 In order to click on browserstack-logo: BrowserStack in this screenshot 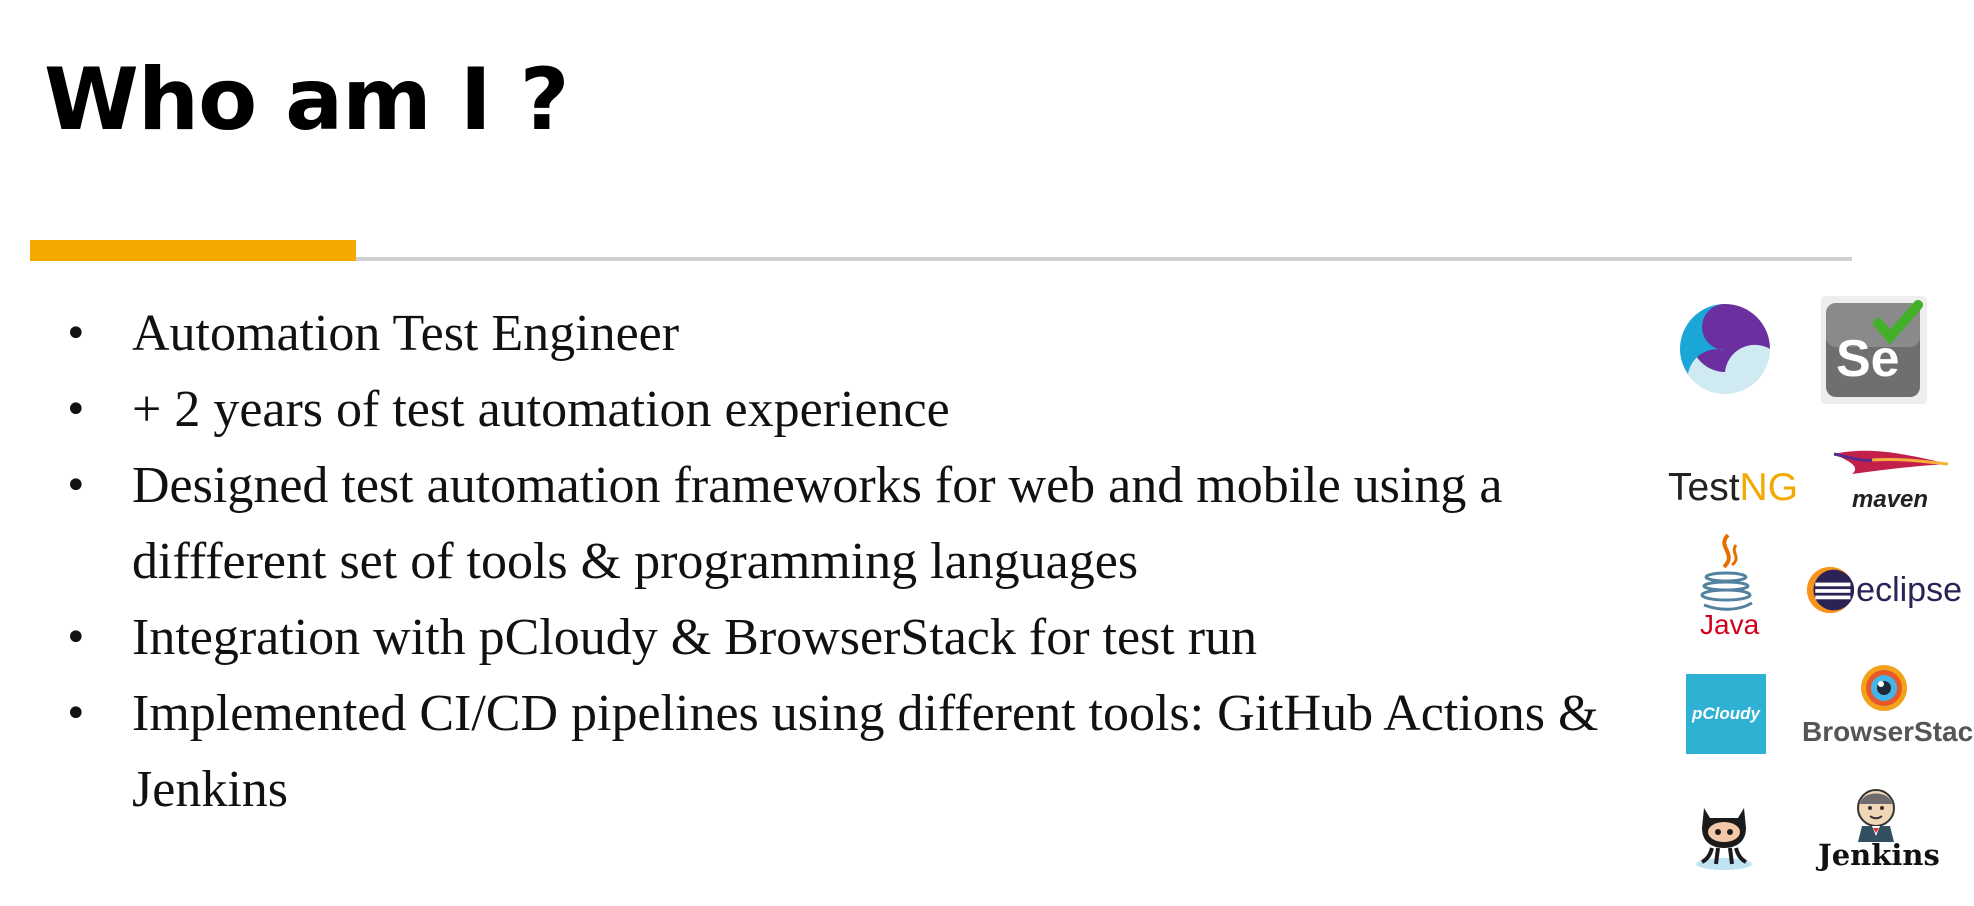, I will do `click(1887, 710)`.